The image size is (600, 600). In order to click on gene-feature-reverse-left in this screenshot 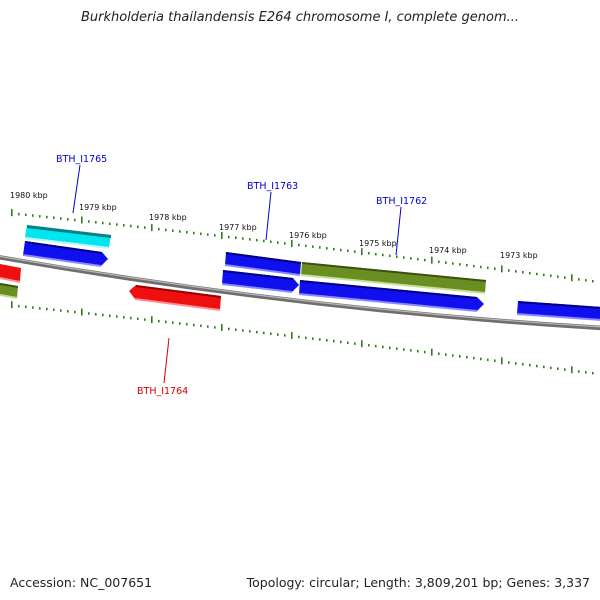, I will do `click(10, 273)`.